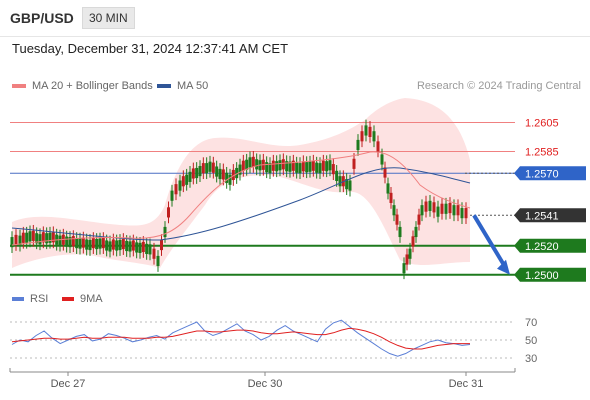  What do you see at coordinates (39, 299) in the screenshot?
I see `legend-rsi-label: RSI` at bounding box center [39, 299].